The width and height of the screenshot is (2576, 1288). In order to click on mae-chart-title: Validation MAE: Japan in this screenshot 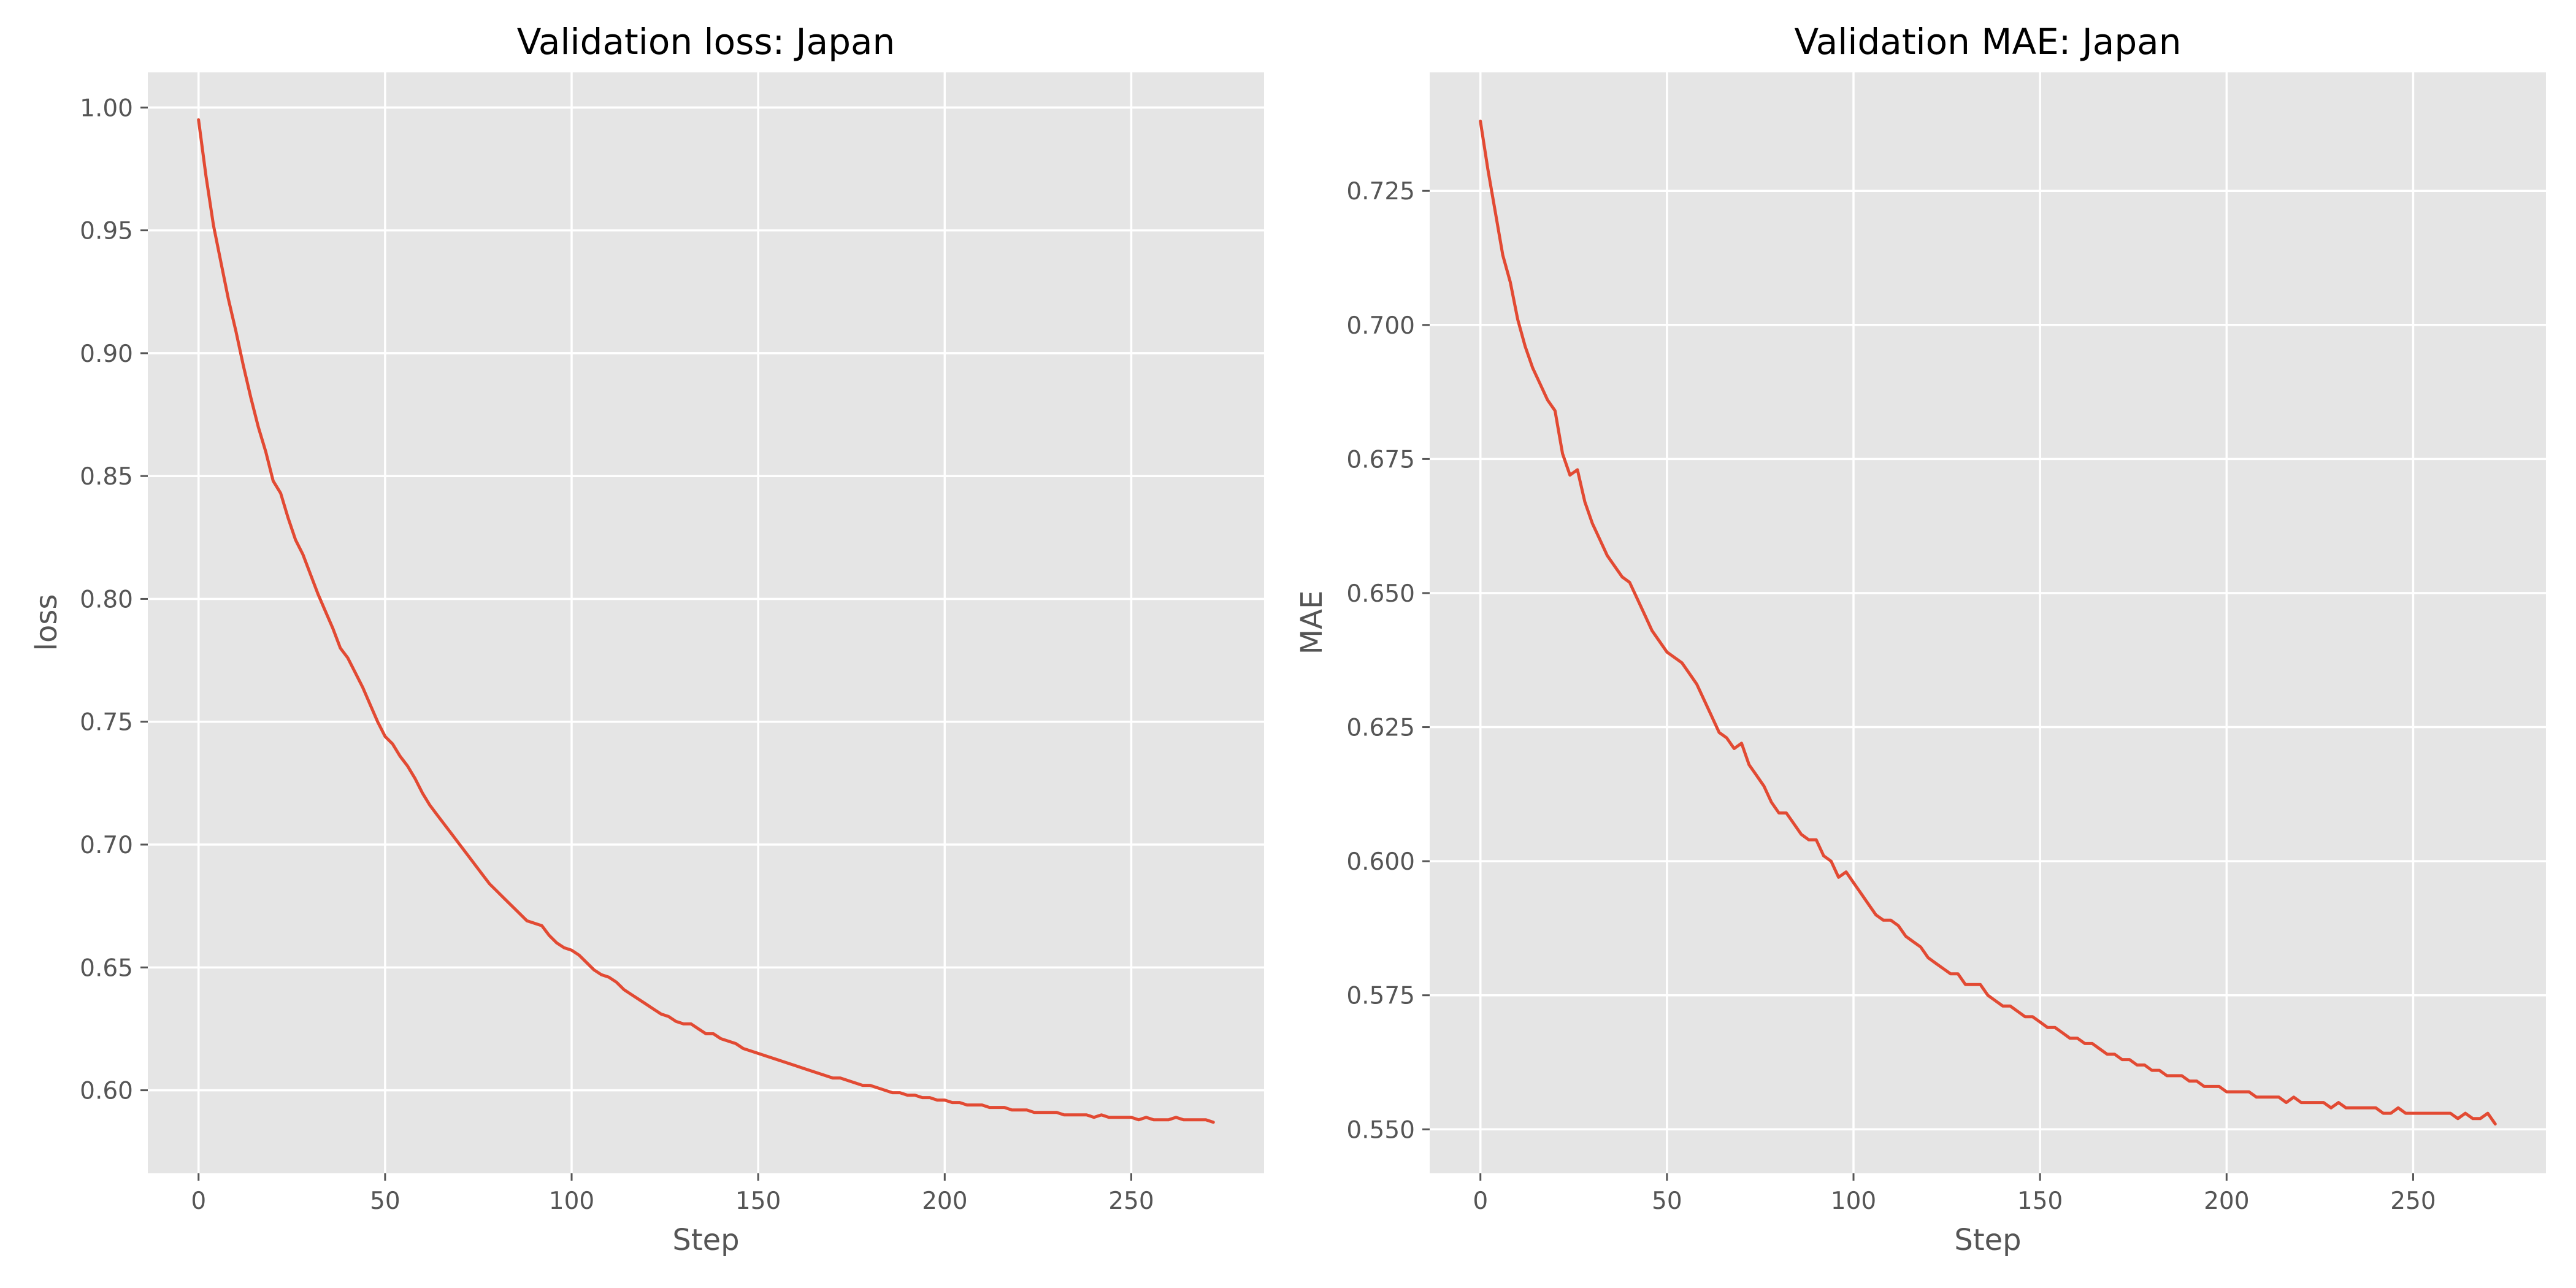, I will do `click(1988, 42)`.